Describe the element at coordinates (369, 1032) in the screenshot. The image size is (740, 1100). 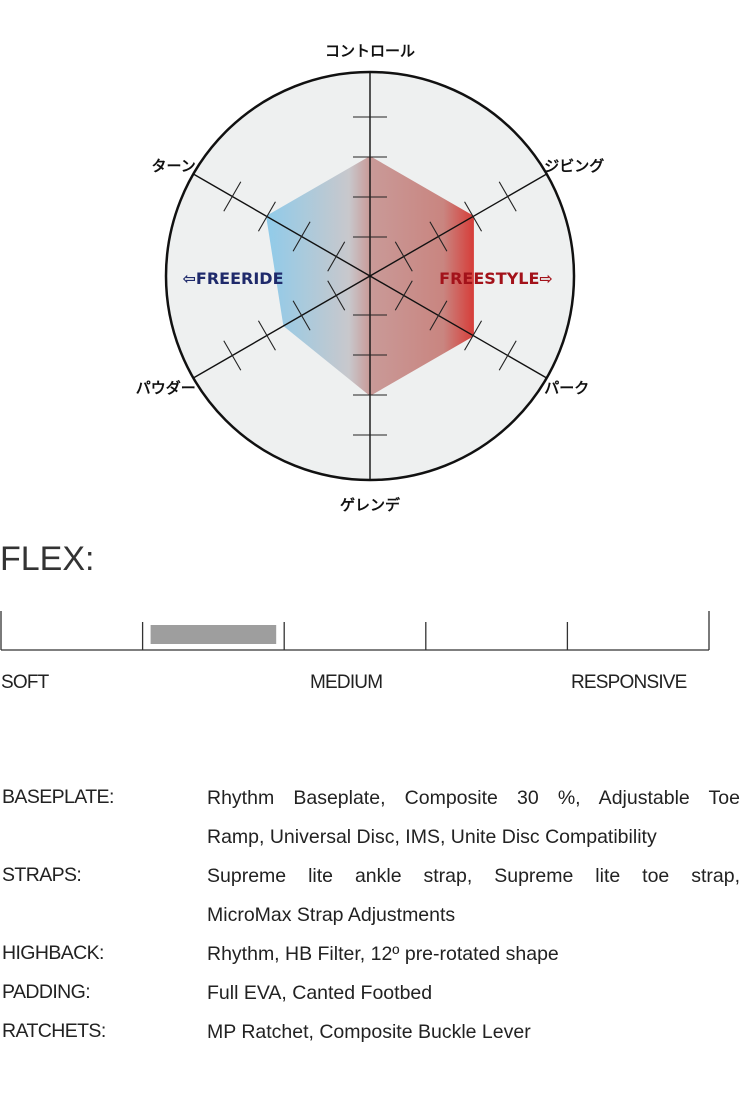
I see `spec-value-line: MP Ratchet, Composite Buckle Lever` at that location.